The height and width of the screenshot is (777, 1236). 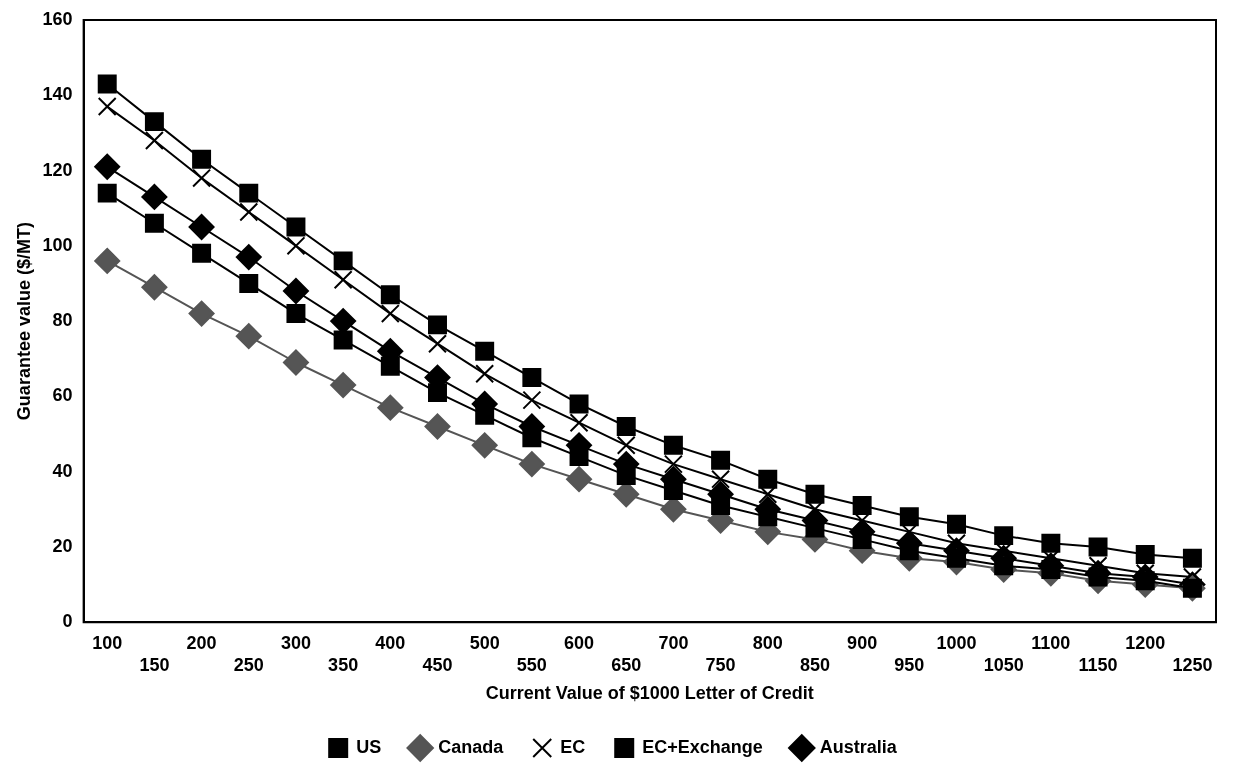 I want to click on x-tick-label: 350, so click(x=343, y=664).